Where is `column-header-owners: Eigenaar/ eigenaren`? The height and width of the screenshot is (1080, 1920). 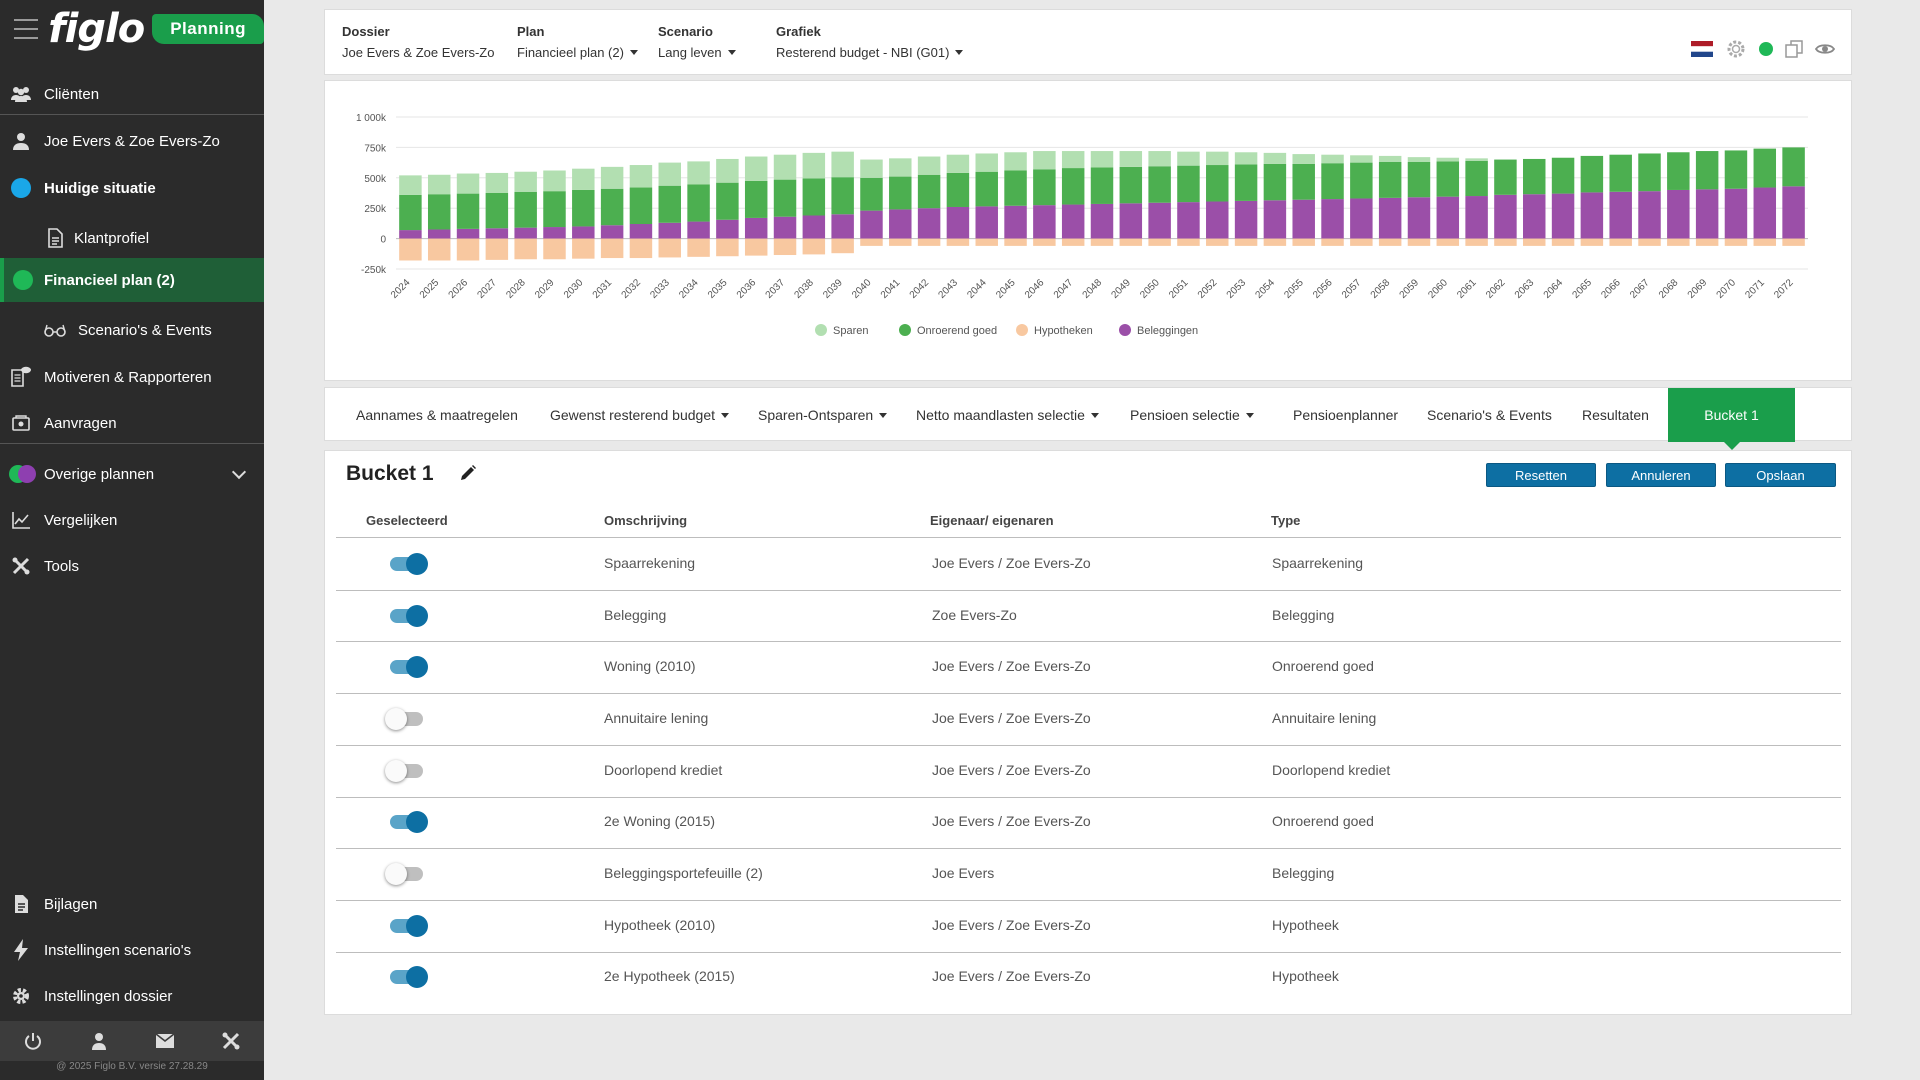
column-header-owners: Eigenaar/ eigenaren is located at coordinates (992, 520).